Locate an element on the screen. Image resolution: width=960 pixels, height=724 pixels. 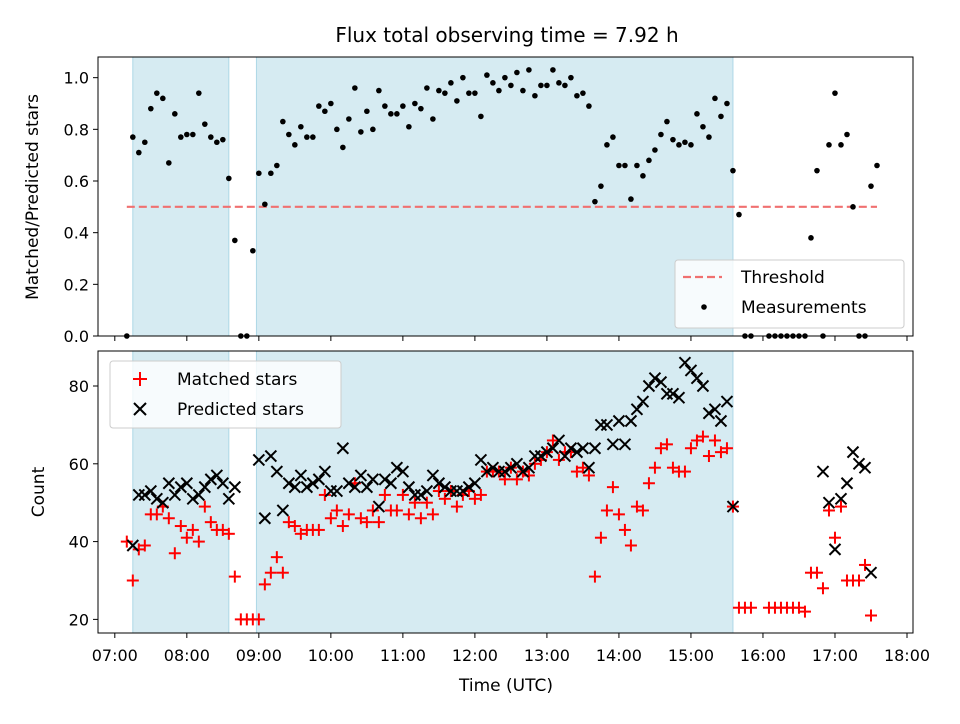
top-y-tick-label: 0.4 is located at coordinates (76, 233).